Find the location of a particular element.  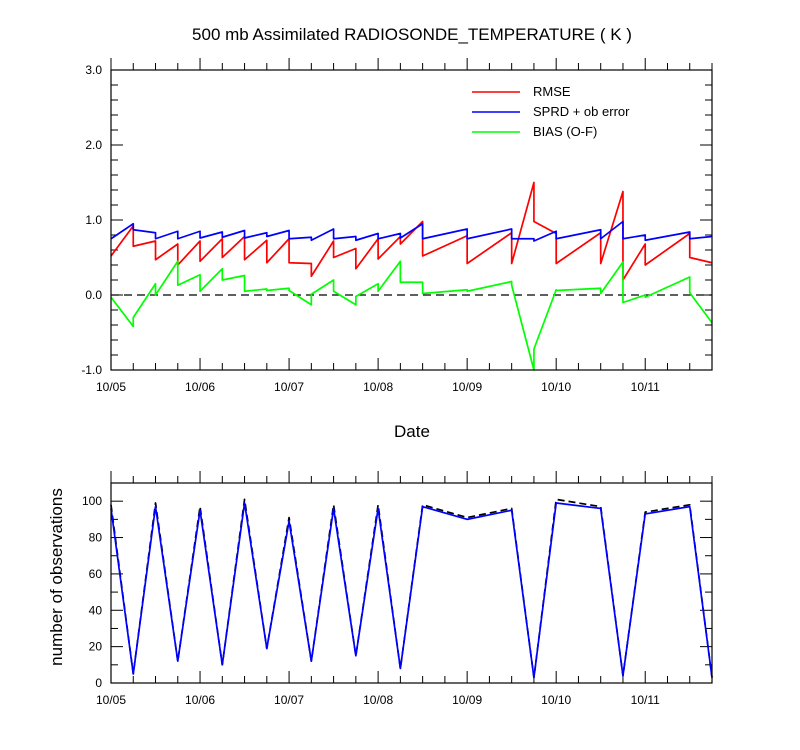

y-tick-label: 1.0 is located at coordinates (93, 220).